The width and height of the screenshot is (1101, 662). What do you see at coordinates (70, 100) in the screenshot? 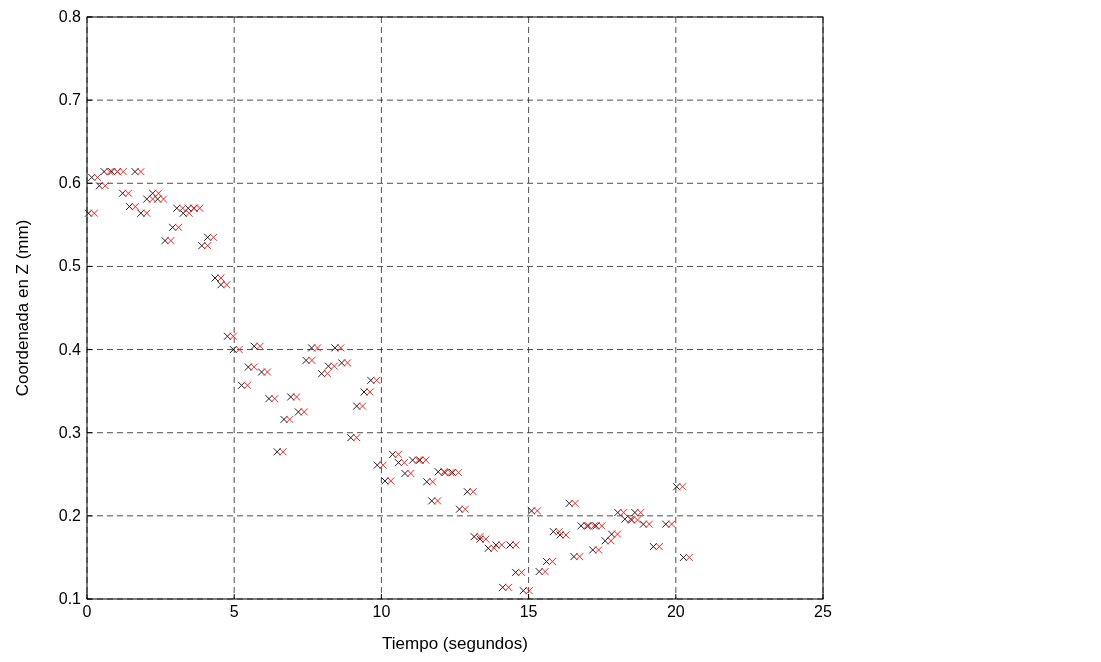
I see `y-tick-label: 0.7` at bounding box center [70, 100].